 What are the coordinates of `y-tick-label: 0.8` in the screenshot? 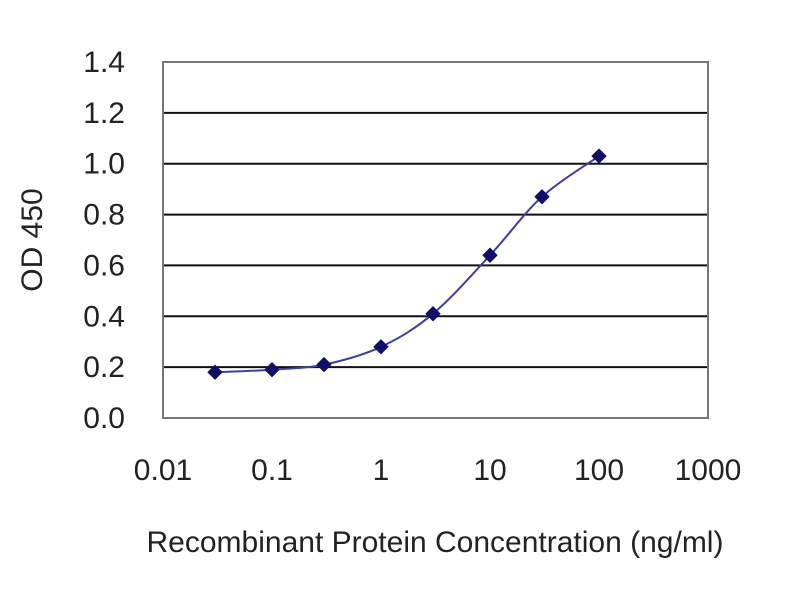 It's located at (104, 215).